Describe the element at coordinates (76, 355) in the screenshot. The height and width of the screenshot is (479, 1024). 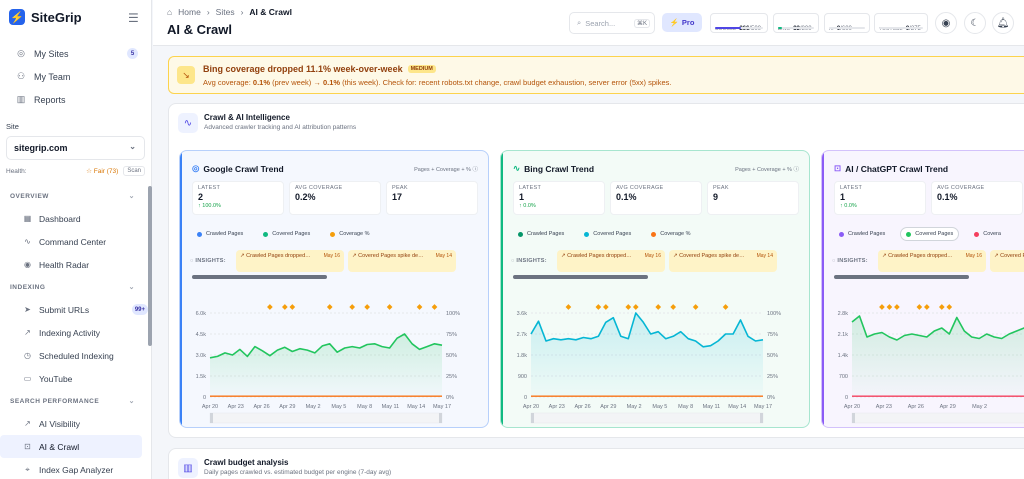
I see `sidebar-item-scheduled-indexing: ◷ Scheduled Indexing` at that location.